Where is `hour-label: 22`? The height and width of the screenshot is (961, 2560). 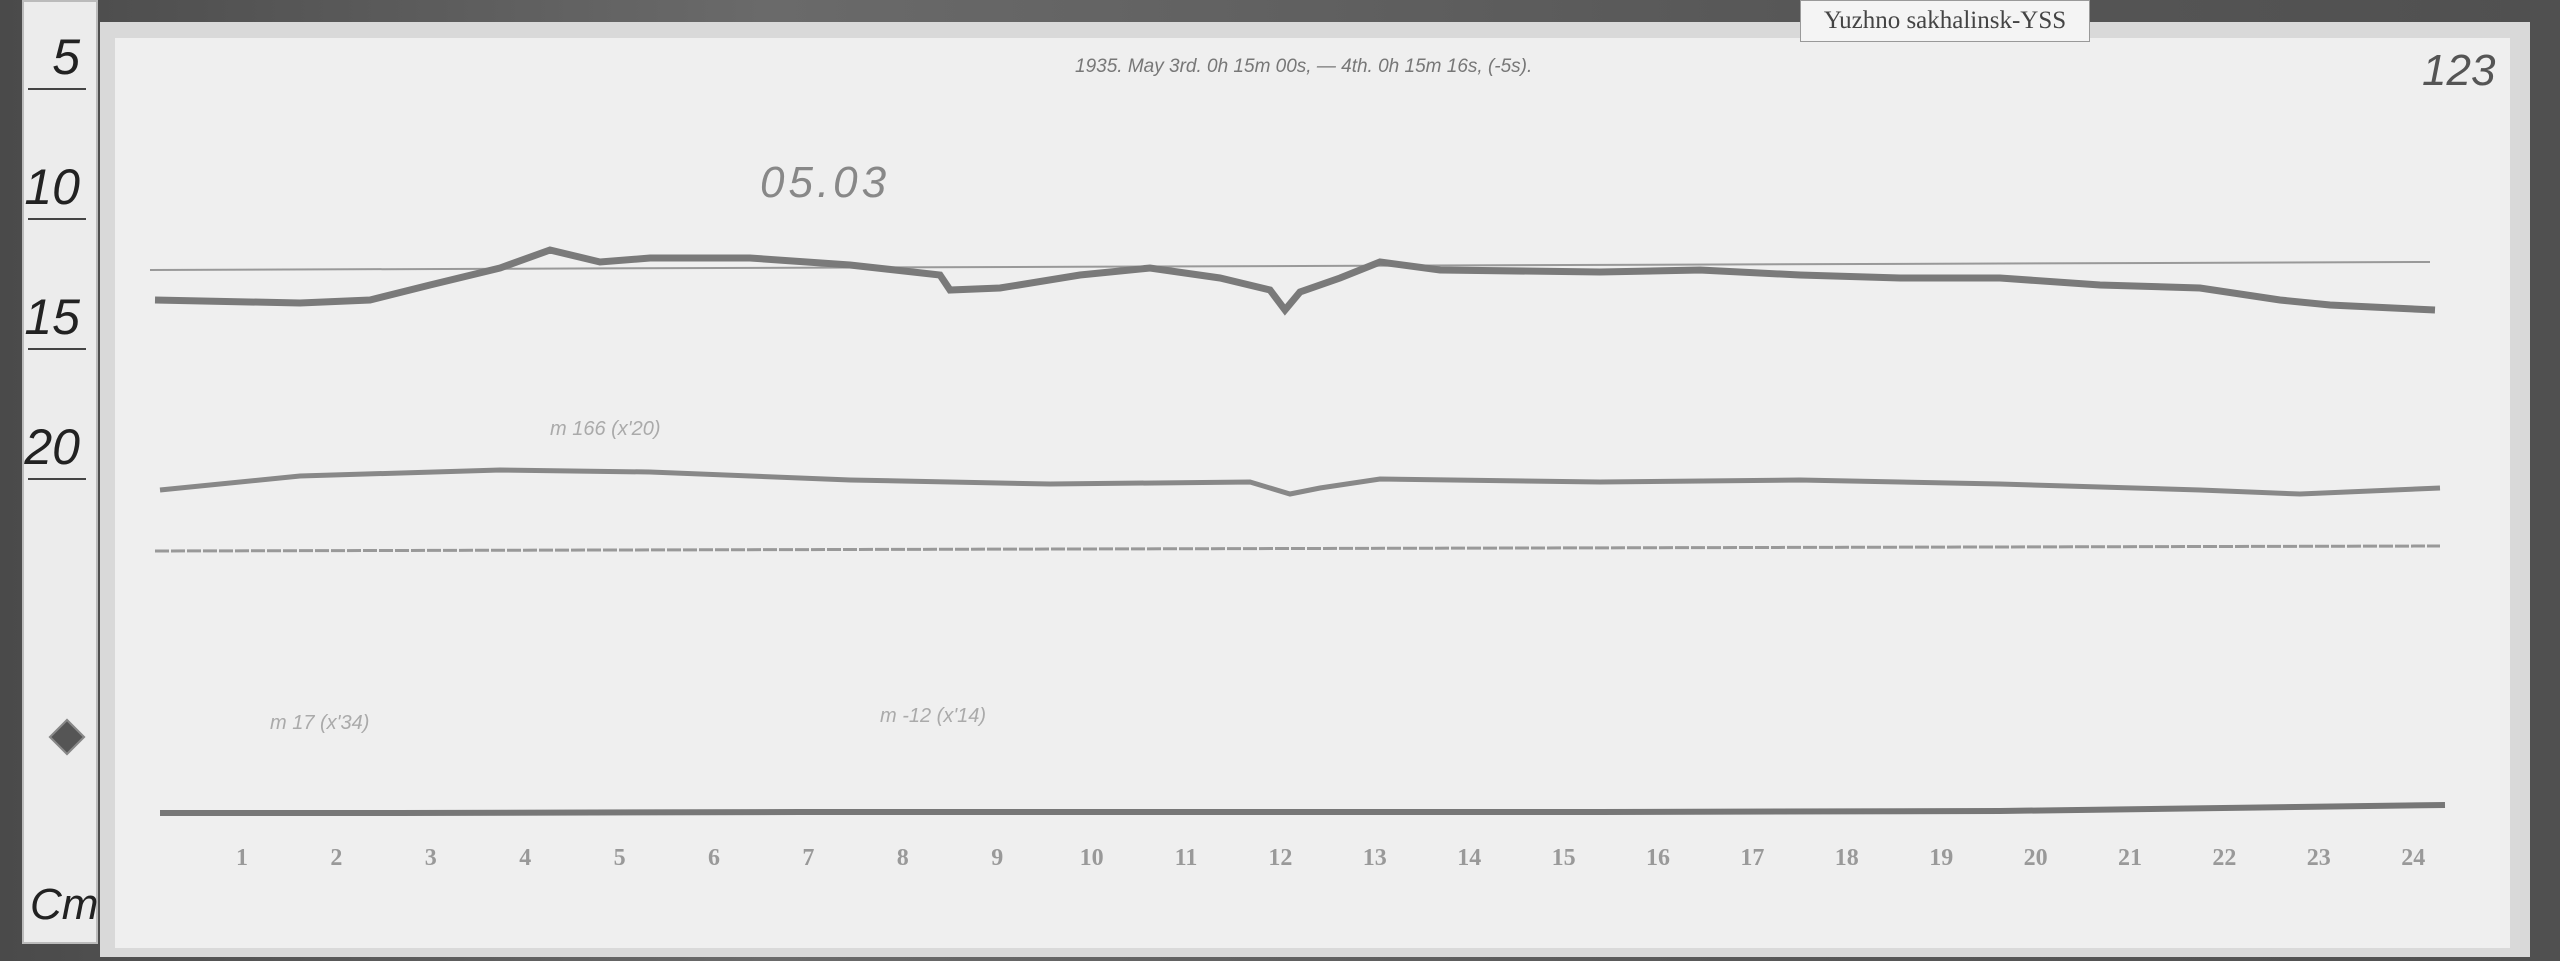
hour-label: 22 is located at coordinates (2224, 858).